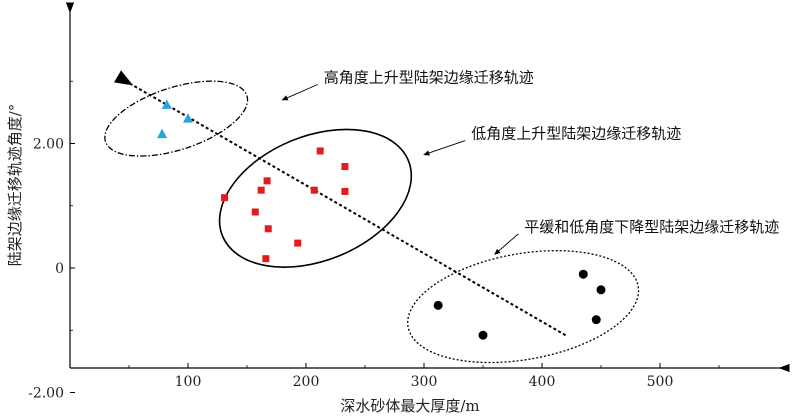 This screenshot has width=800, height=418. What do you see at coordinates (15, 185) in the screenshot?
I see `y-axis-title: 陆架边缘迁移轨迹角度/°` at bounding box center [15, 185].